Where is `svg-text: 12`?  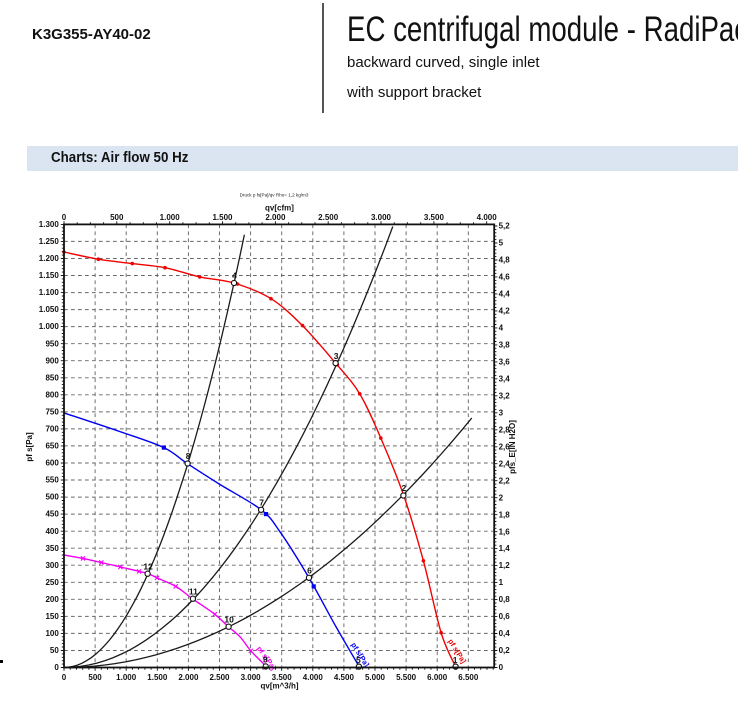 svg-text: 12 is located at coordinates (148, 566).